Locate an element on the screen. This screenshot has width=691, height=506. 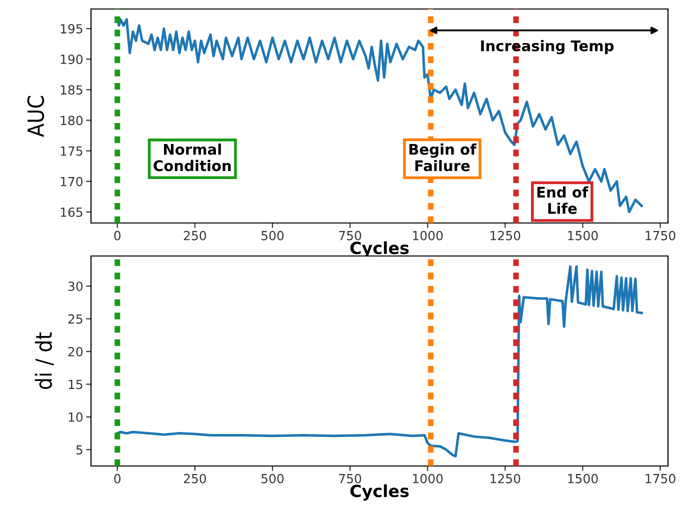
y-tick-label: 170 is located at coordinates (71, 181).